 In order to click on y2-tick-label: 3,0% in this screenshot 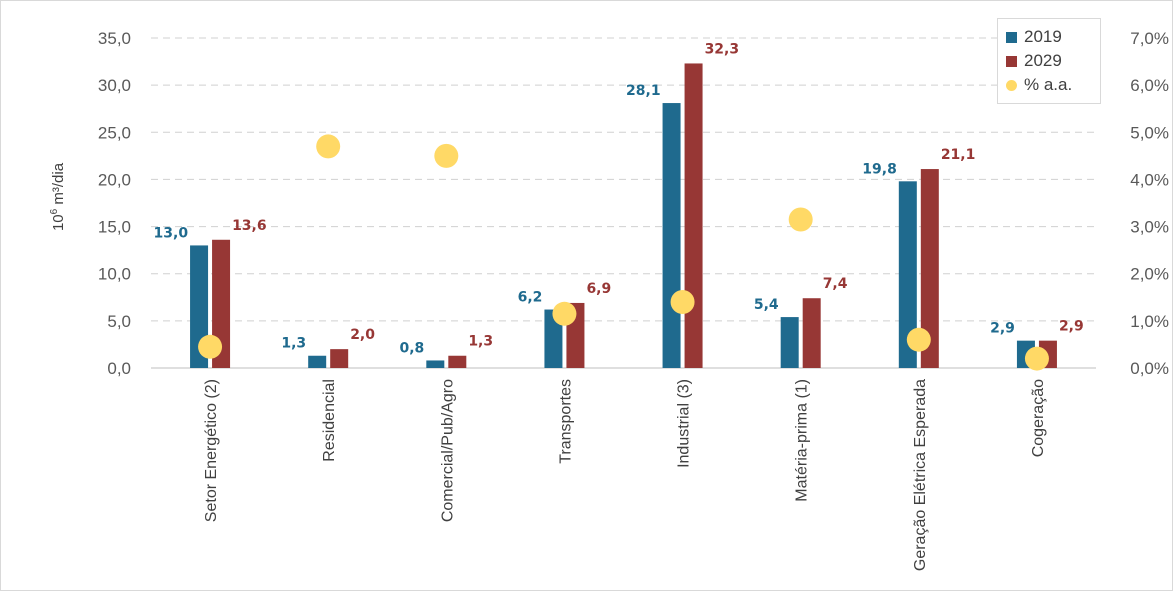, I will do `click(1149, 227)`.